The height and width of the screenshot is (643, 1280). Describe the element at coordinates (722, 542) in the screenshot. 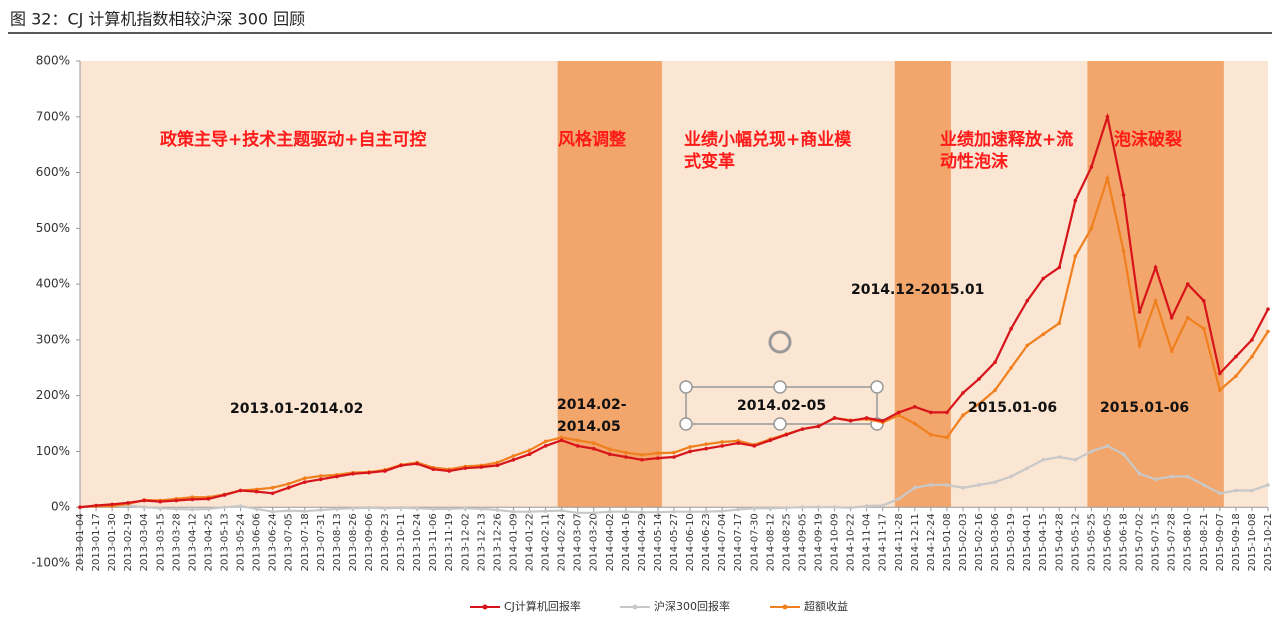

I see `x-tick-label: 2014-07-04` at that location.